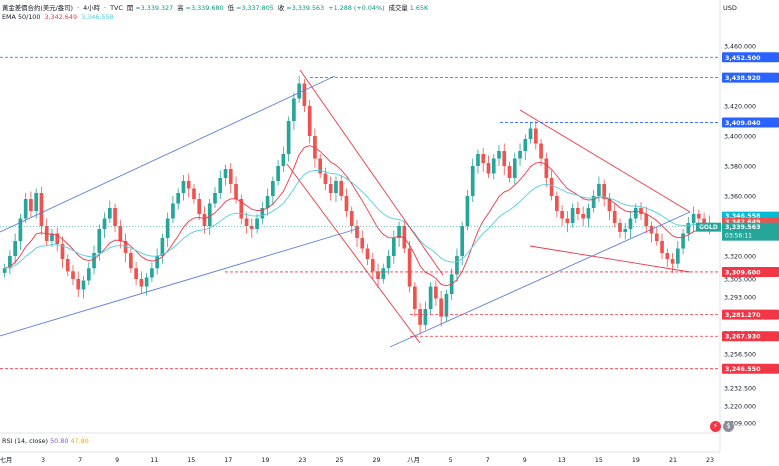 This screenshot has height=466, width=779. What do you see at coordinates (488, 460) in the screenshot?
I see `x-tick-label: 7` at bounding box center [488, 460].